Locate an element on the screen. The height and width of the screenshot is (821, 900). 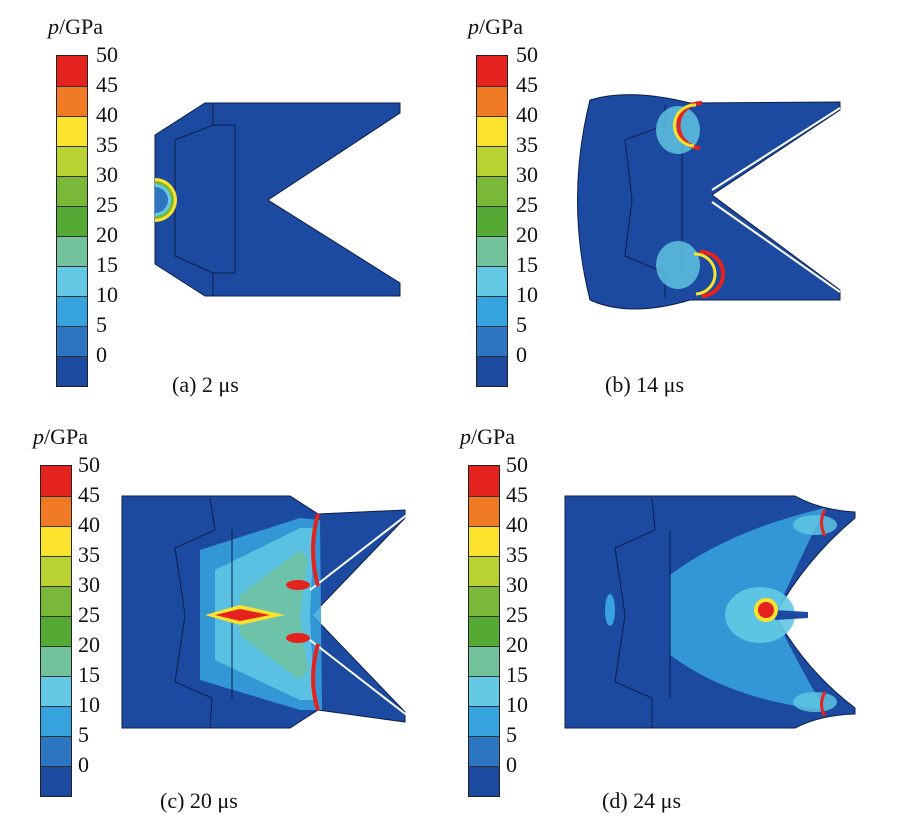
slip-gap is located at coordinates (359, 552).